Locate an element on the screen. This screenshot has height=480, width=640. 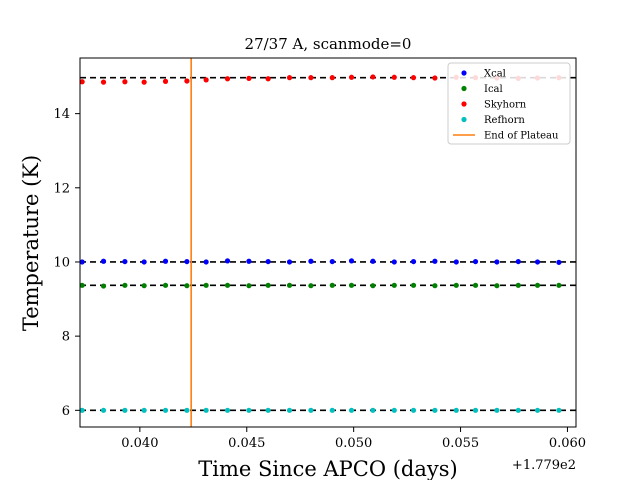
y-tick-label: 6 is located at coordinates (66, 411).